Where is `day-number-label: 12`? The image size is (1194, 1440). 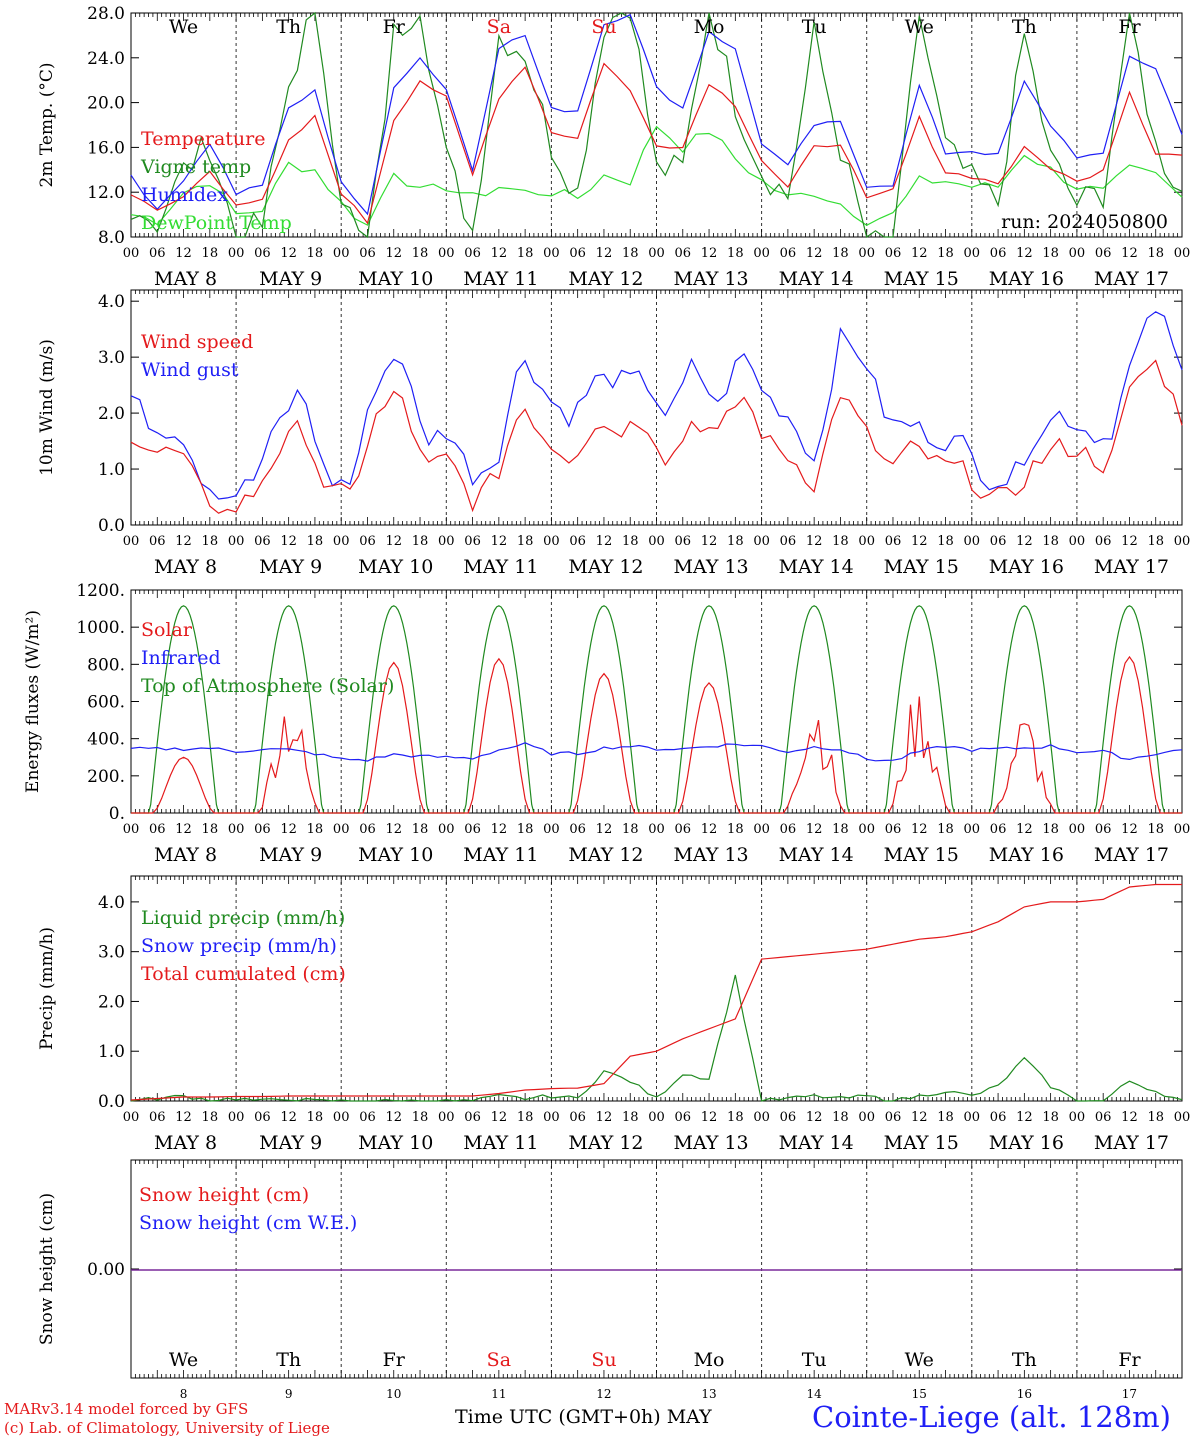 day-number-label: 12 is located at coordinates (603, 1394).